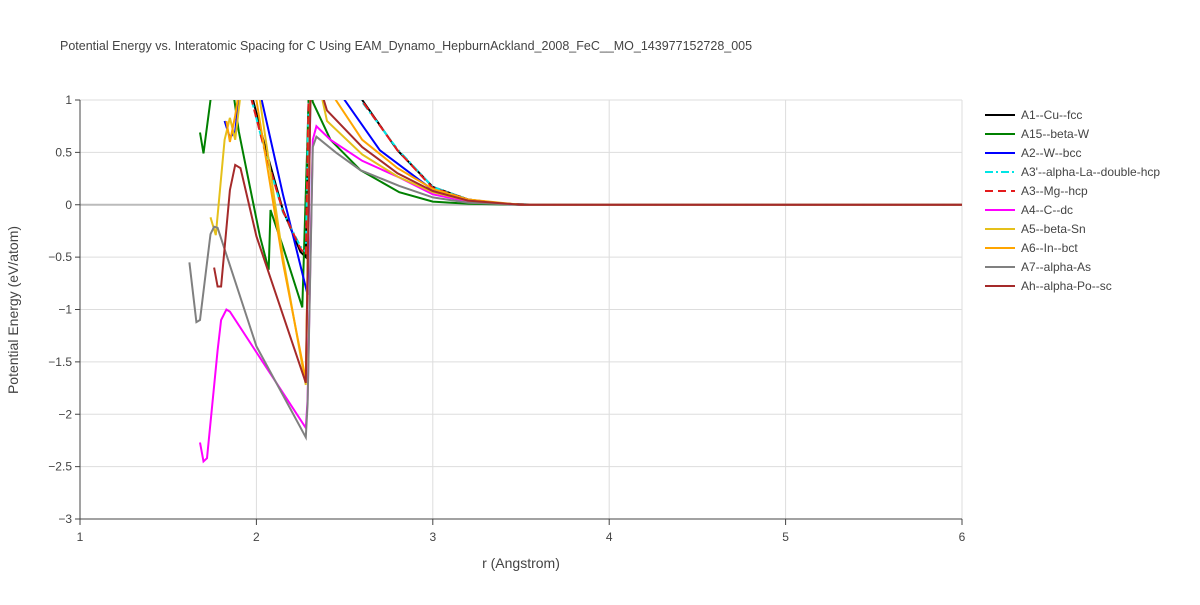 The height and width of the screenshot is (605, 1200). Describe the element at coordinates (1054, 191) in the screenshot. I see `legend-label: A3--Mg--hcp` at that location.